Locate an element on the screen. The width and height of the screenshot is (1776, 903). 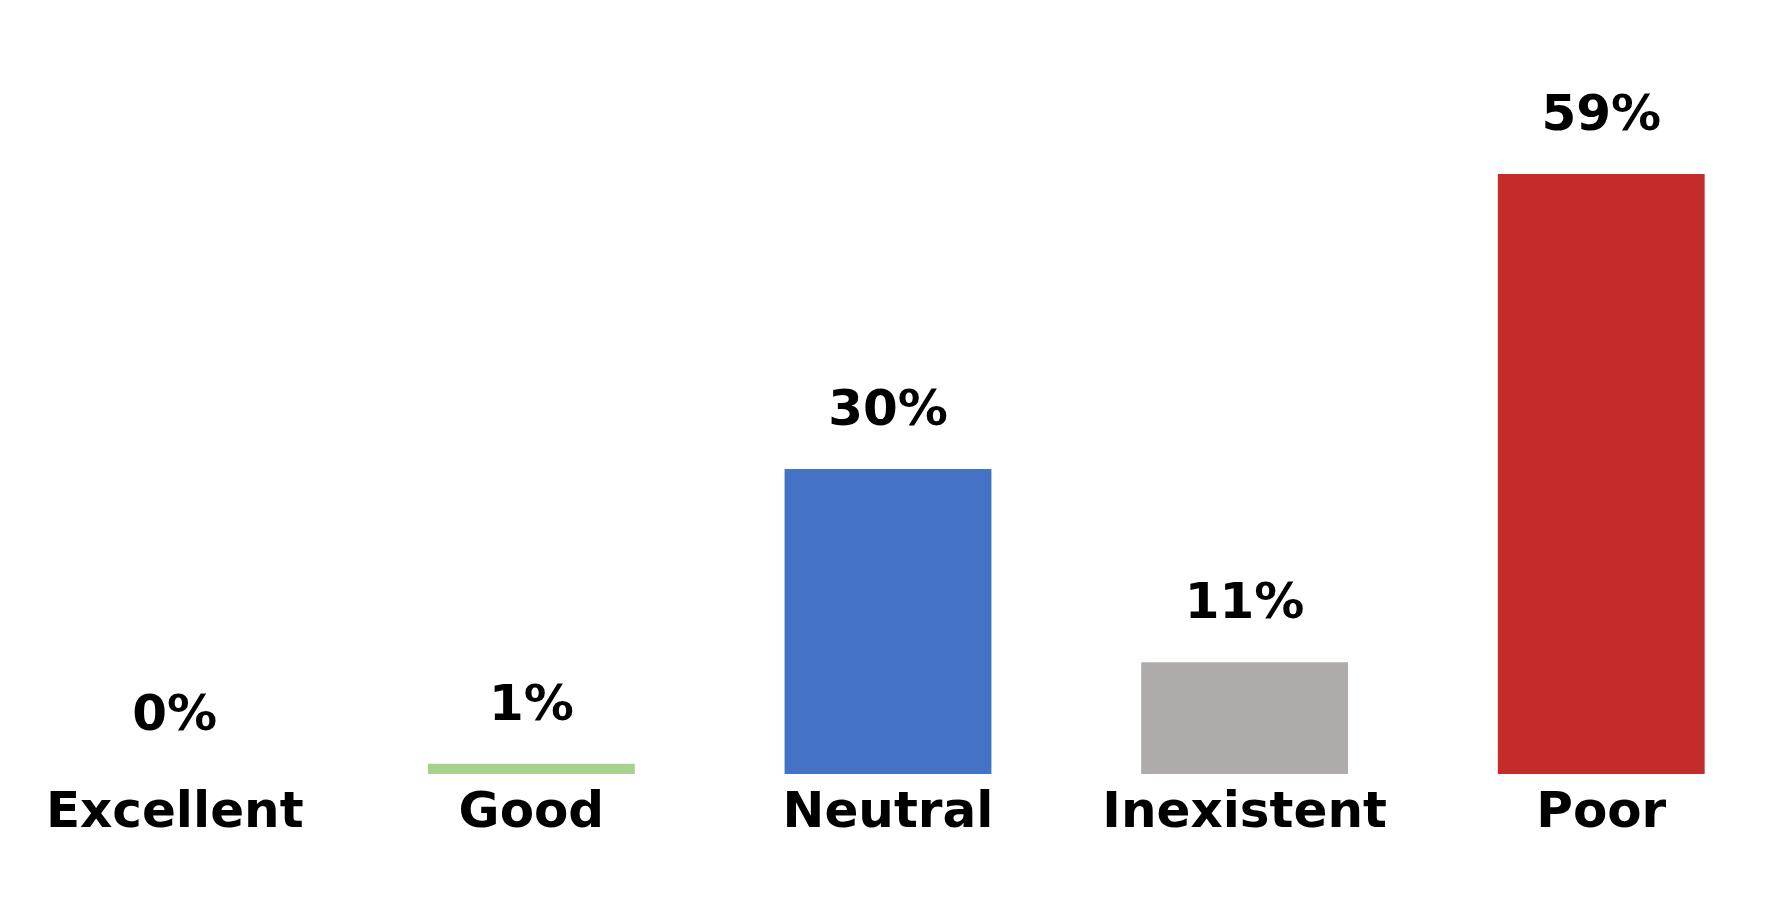
data-label: 0% is located at coordinates (175, 713).